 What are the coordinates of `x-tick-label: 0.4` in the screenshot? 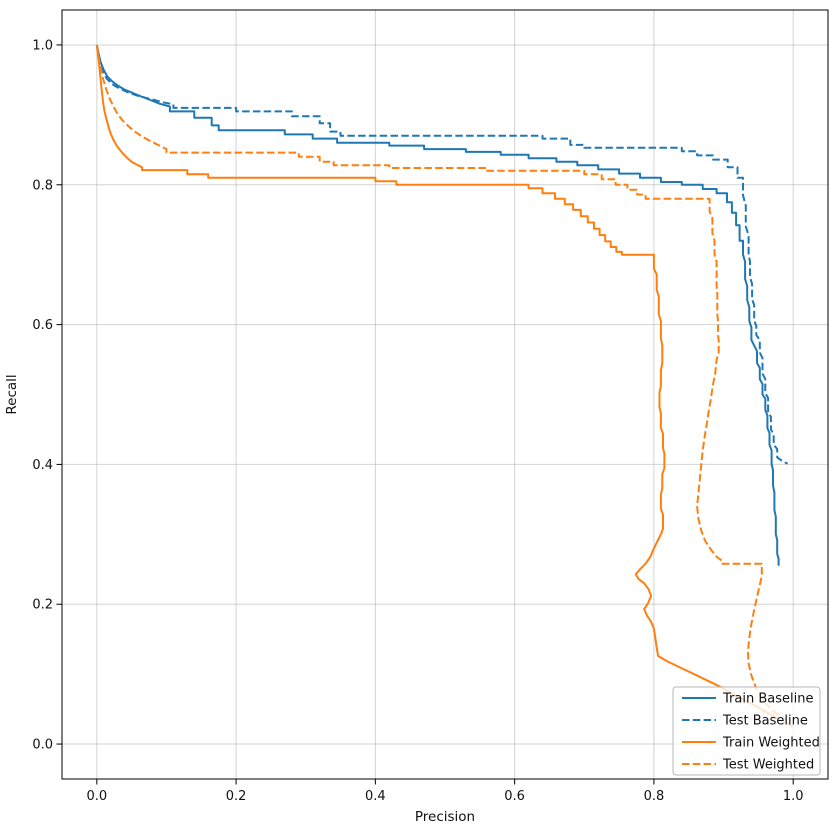 It's located at (375, 796).